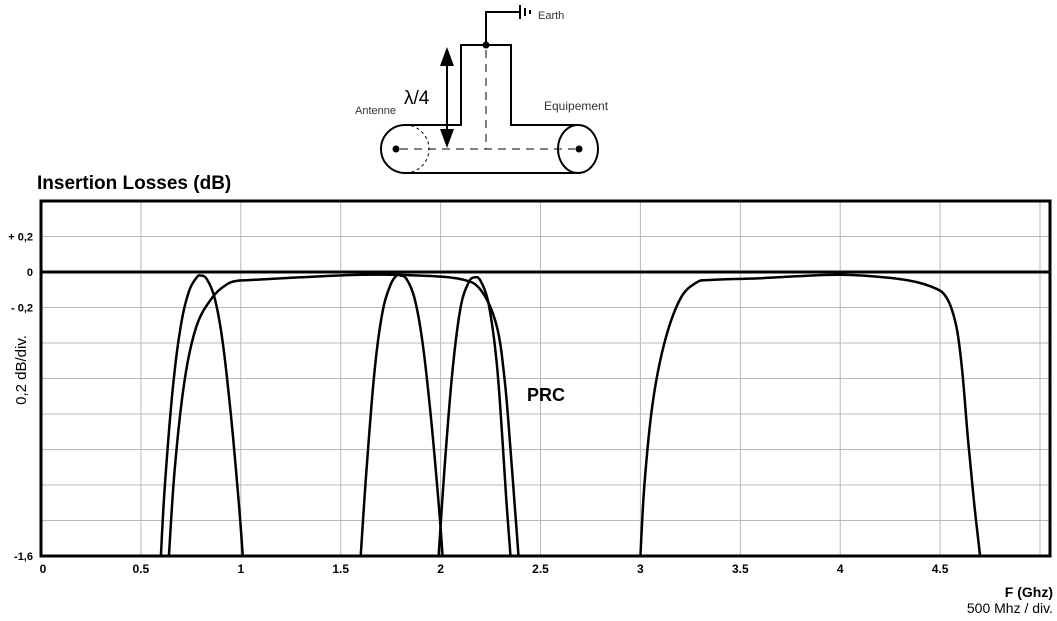  Describe the element at coordinates (840, 569) in the screenshot. I see `x-tick-label: 4` at that location.